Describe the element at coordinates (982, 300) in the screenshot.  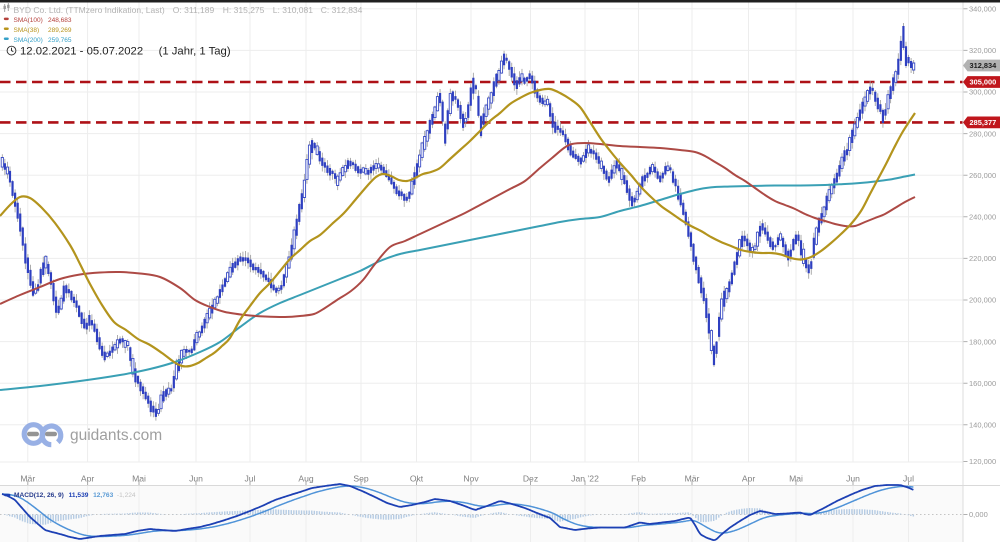
I see `svg-text: 200,000` at that location.